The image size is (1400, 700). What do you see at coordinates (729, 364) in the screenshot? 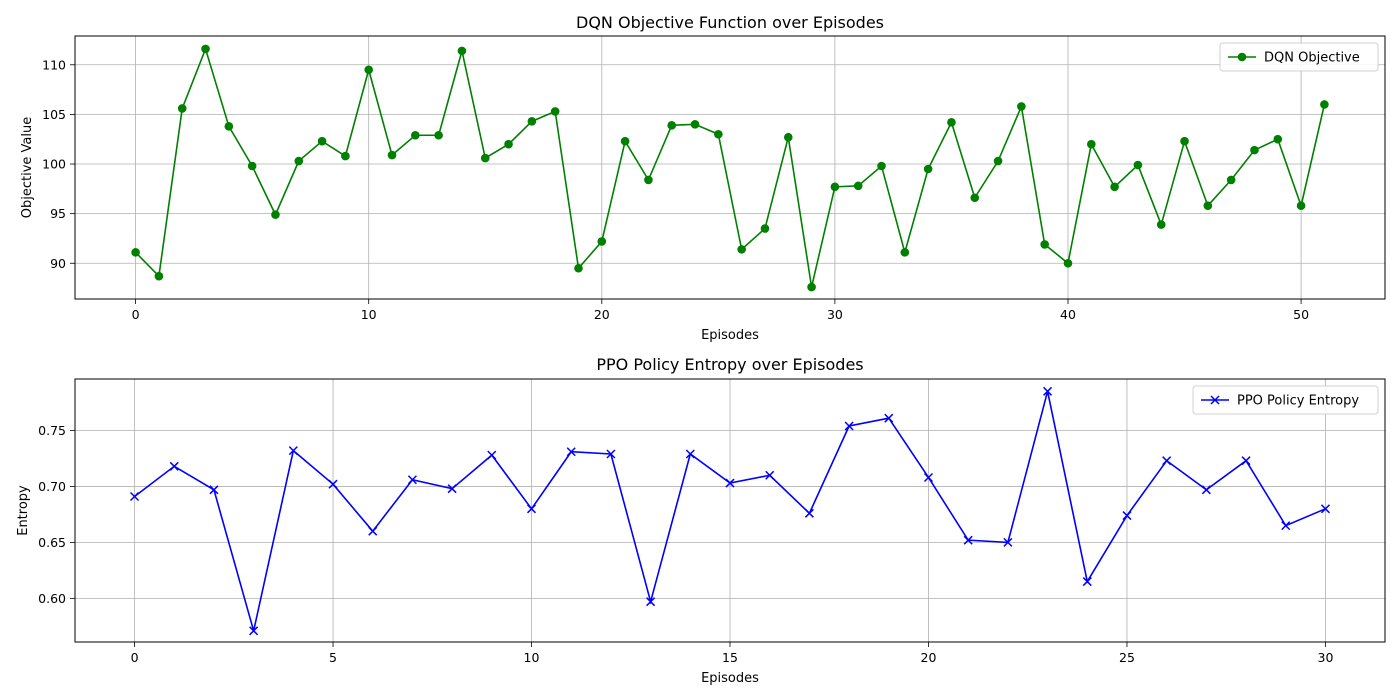
I see `chart-title: PPO Policy Entropy over Episodes` at bounding box center [729, 364].